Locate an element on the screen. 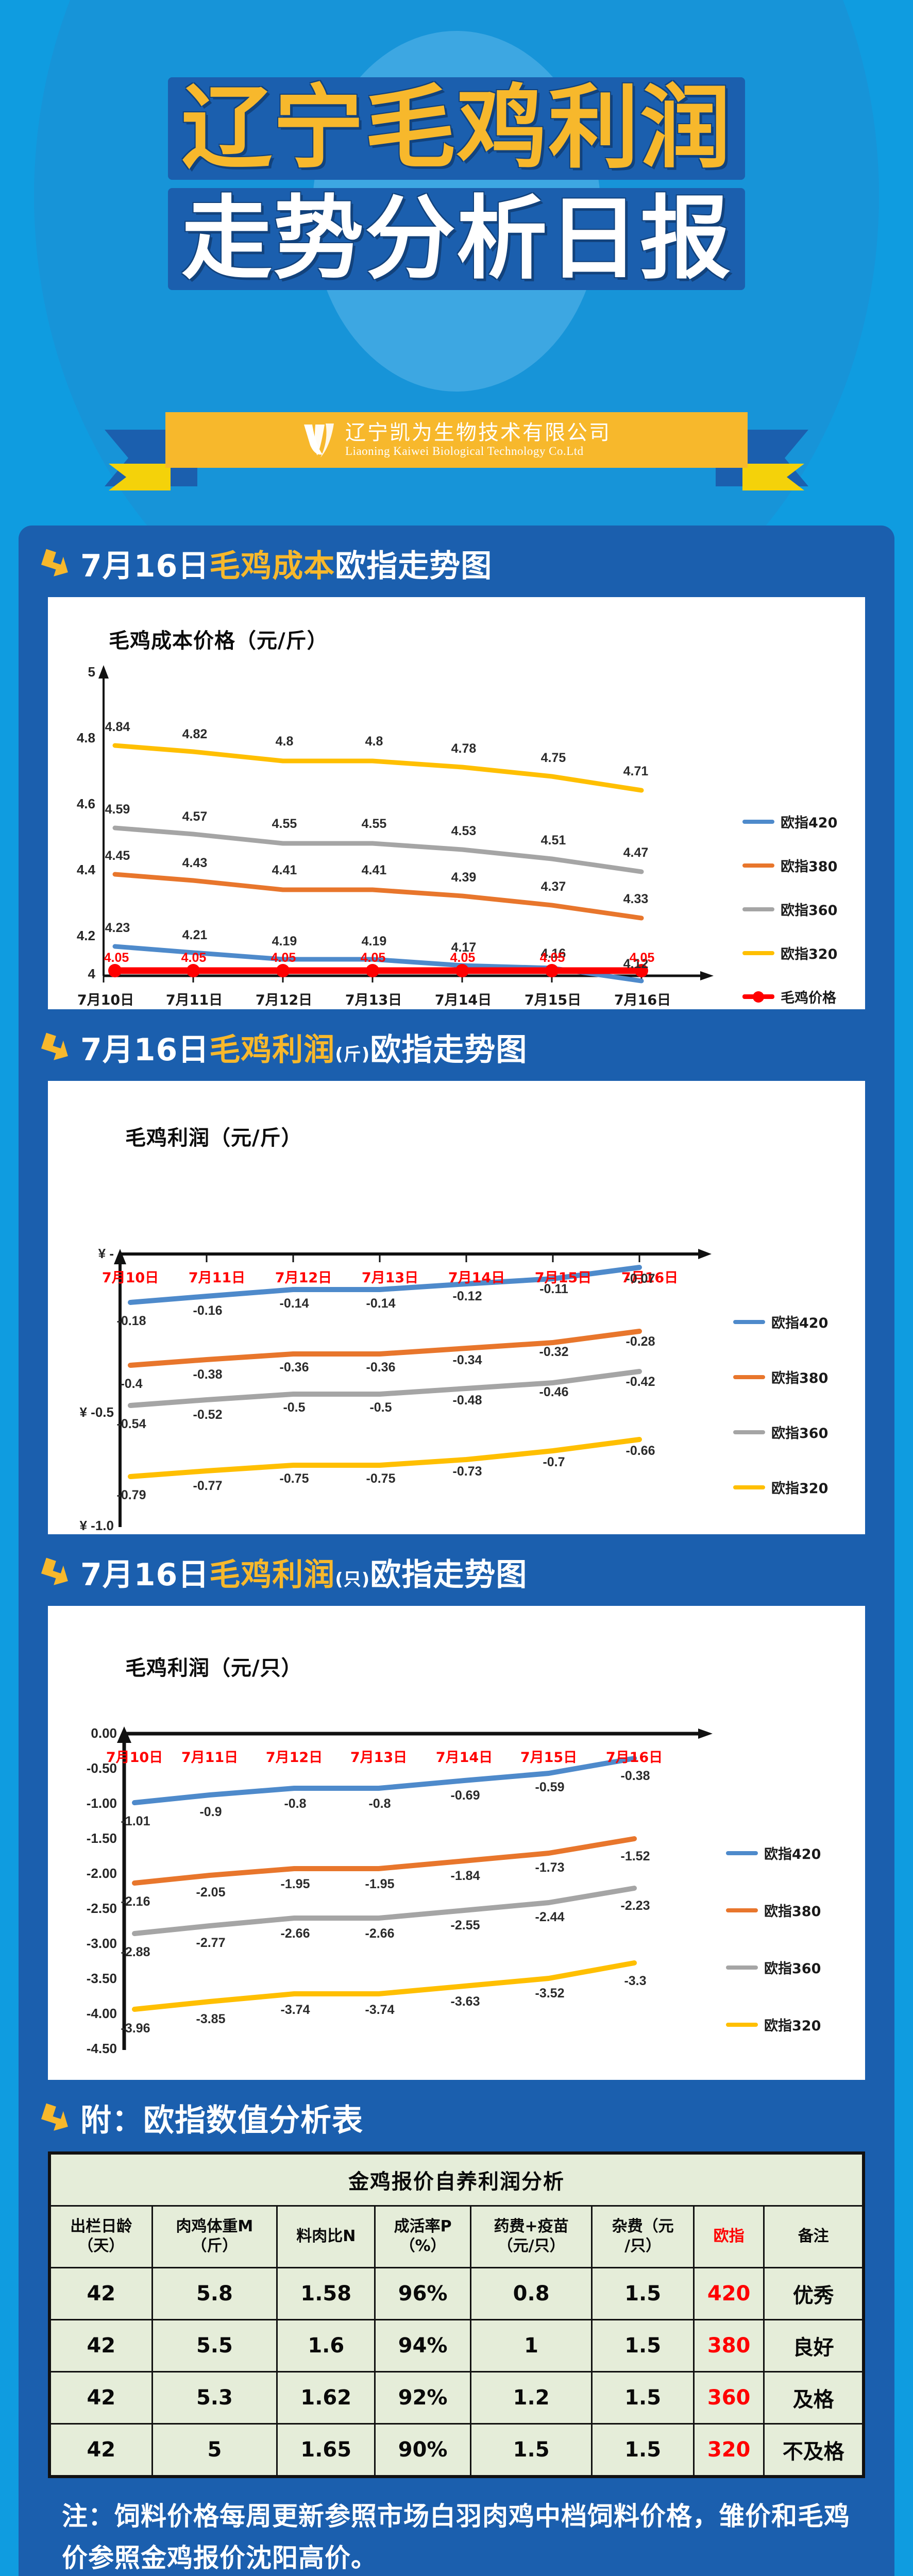 The width and height of the screenshot is (913, 2576). x-tick-jin-0: 7月10日 is located at coordinates (130, 1278).